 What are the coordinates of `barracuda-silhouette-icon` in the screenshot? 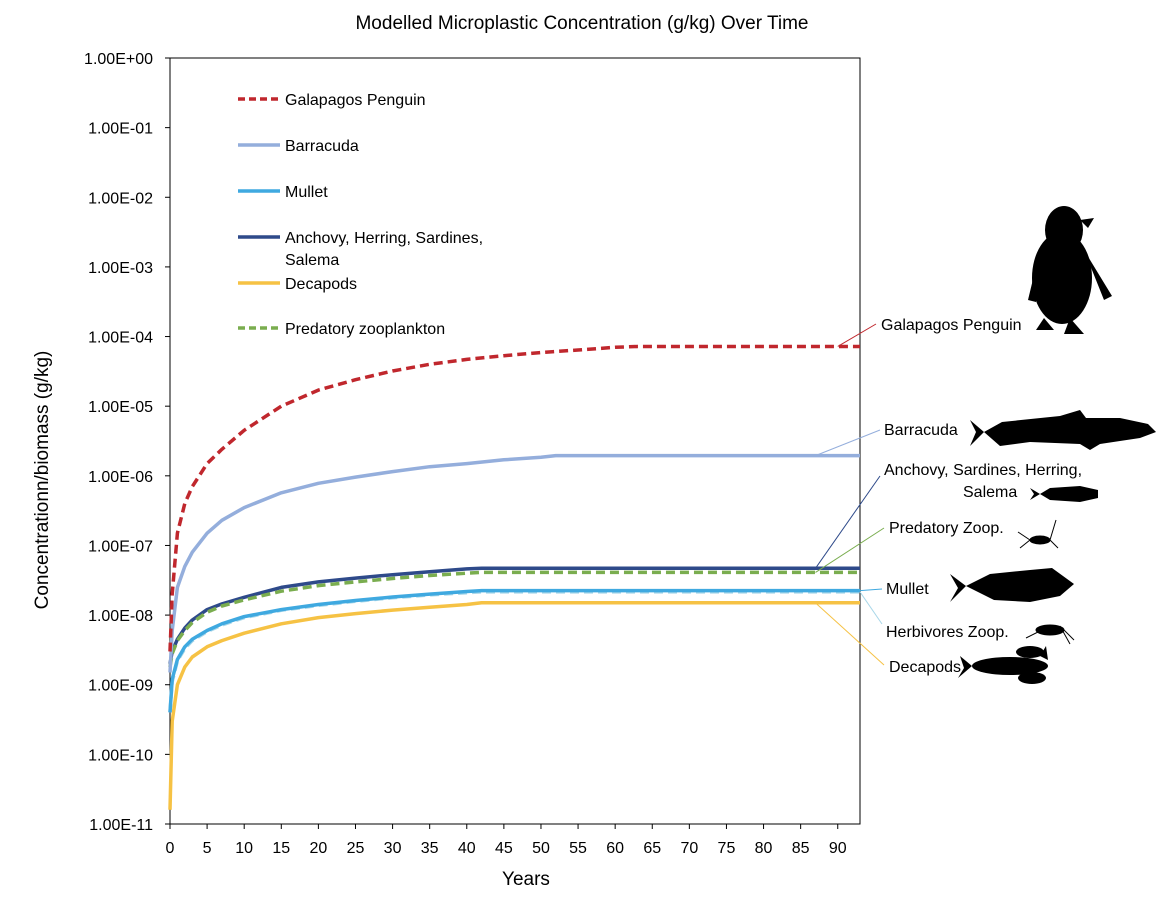 It's located at (1063, 430).